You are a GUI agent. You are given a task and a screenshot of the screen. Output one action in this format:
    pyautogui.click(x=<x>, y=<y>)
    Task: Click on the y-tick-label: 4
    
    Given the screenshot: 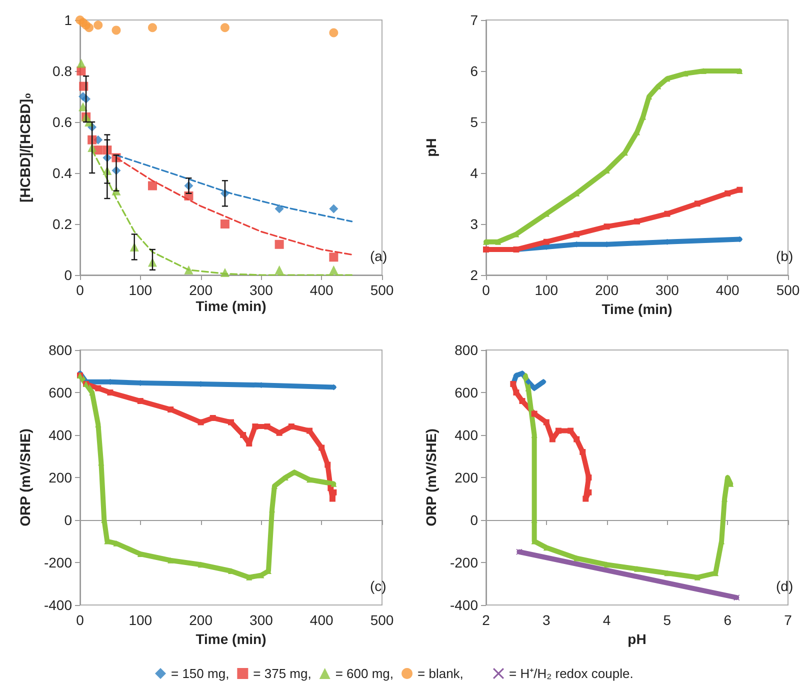 What is the action you would take?
    pyautogui.click(x=474, y=173)
    